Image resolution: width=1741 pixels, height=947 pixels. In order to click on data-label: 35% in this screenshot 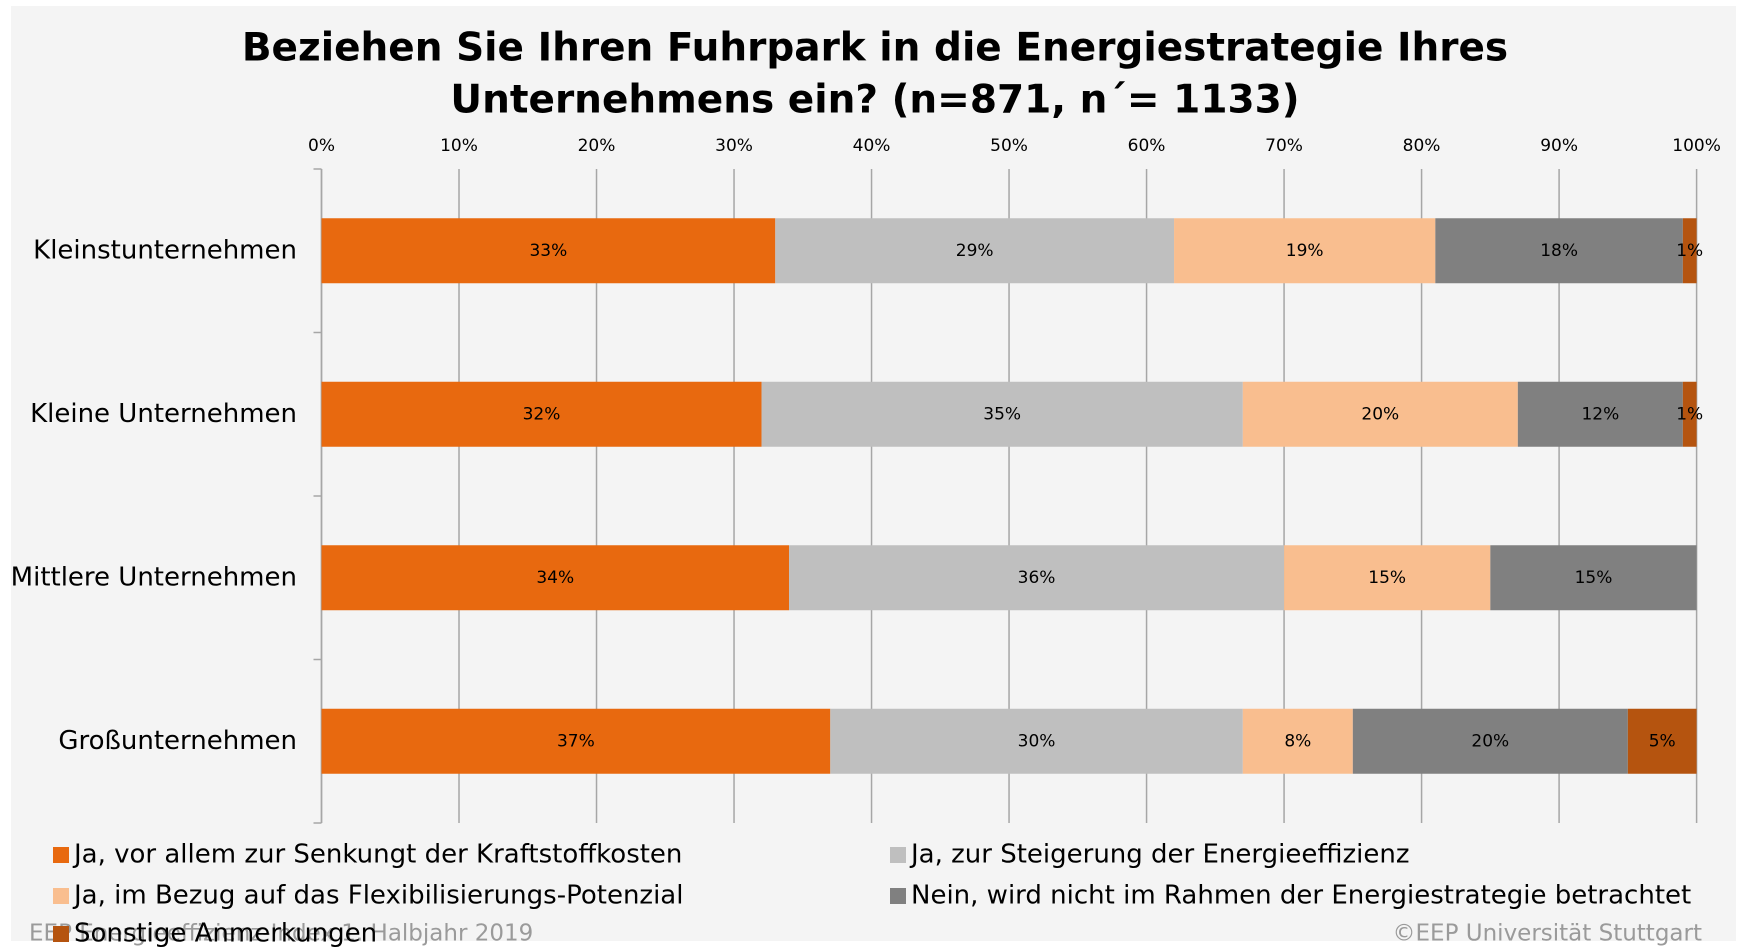, I will do `click(1002, 414)`.